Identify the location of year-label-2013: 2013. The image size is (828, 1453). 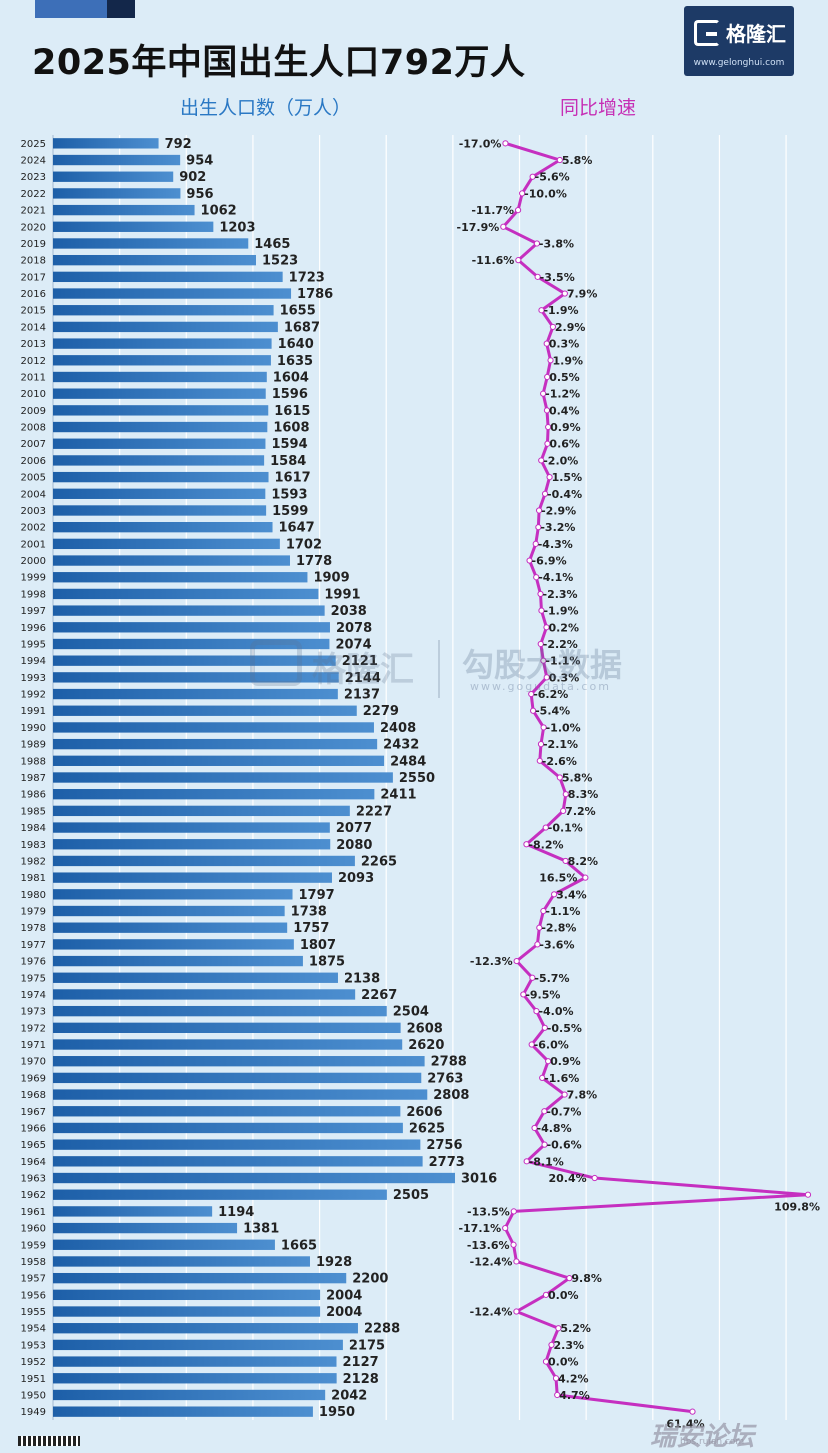
(33, 344).